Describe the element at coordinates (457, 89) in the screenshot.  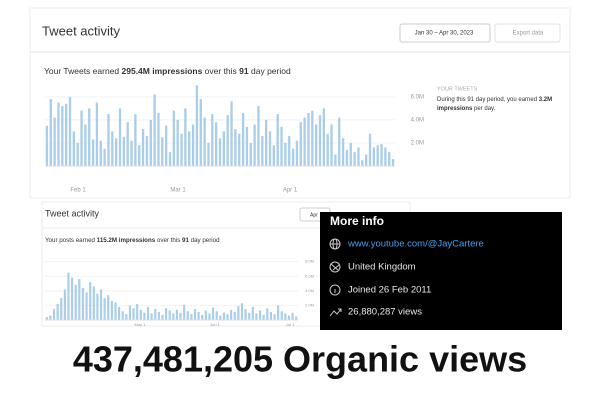
I see `side-heading: YOUR TWEETS` at that location.